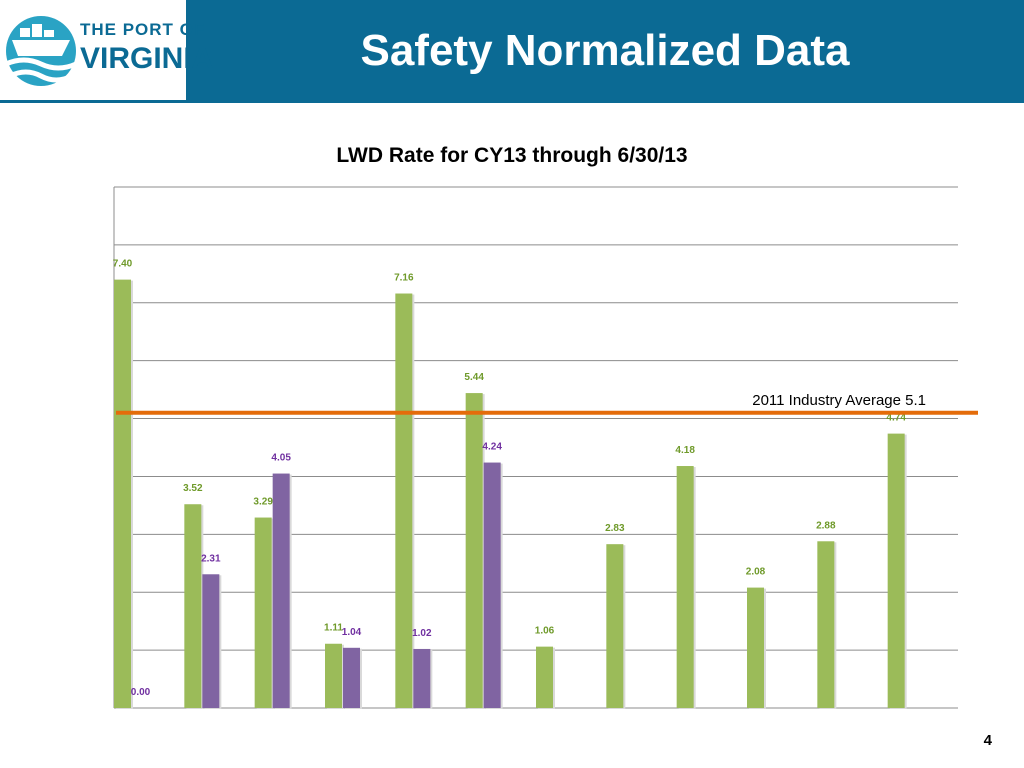 Image resolution: width=1024 pixels, height=768 pixels. I want to click on ship-emblem-icon, so click(41, 51).